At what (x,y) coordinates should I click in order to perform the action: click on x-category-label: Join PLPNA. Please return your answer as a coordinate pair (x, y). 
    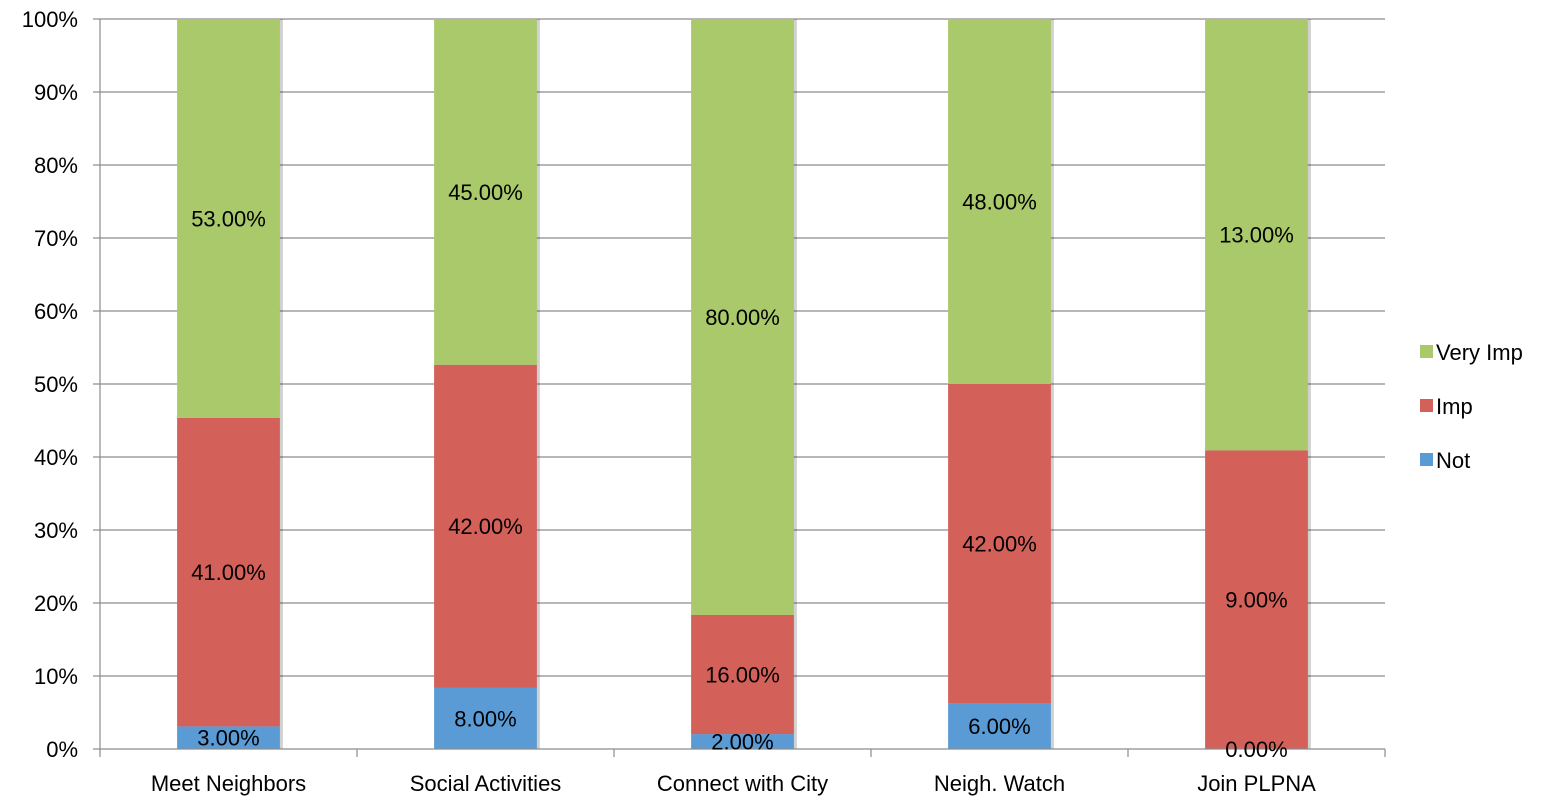
    Looking at the image, I should click on (1256, 783).